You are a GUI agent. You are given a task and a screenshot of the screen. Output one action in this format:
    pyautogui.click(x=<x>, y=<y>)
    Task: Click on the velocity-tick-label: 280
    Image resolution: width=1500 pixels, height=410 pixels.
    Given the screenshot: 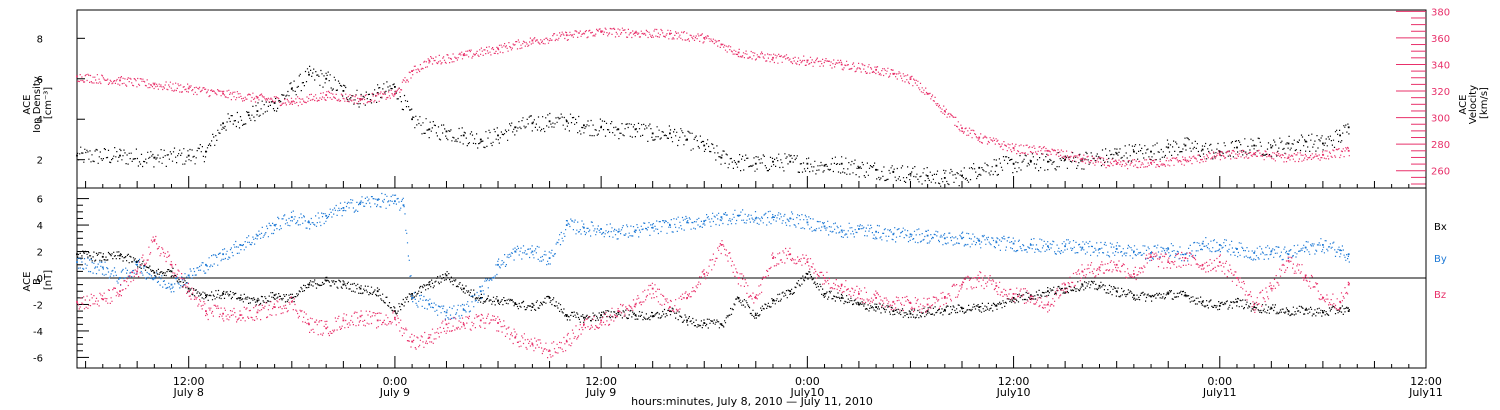 What is the action you would take?
    pyautogui.click(x=1440, y=145)
    